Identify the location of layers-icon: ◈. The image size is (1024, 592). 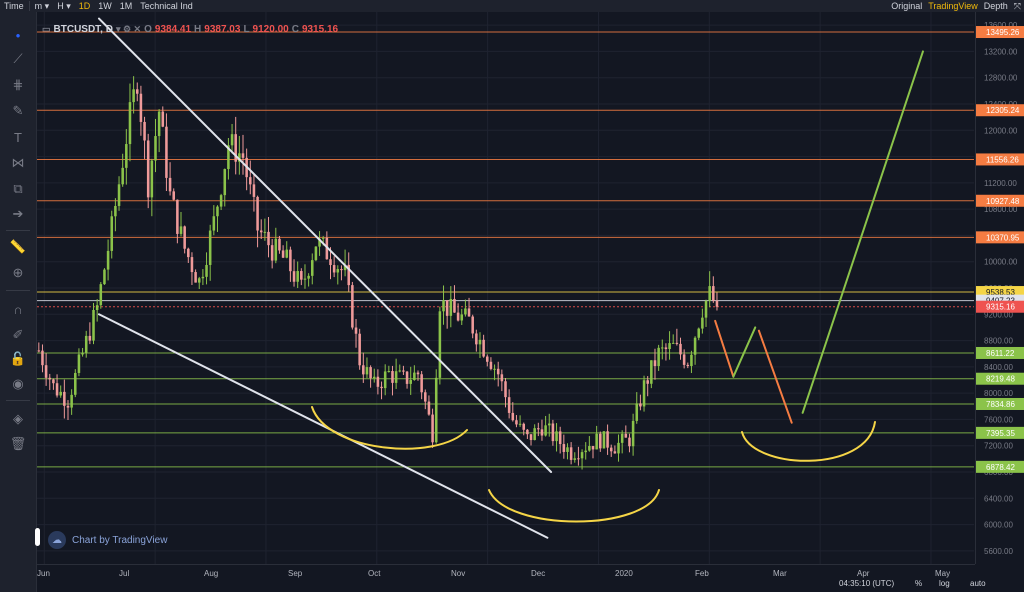
(18, 418).